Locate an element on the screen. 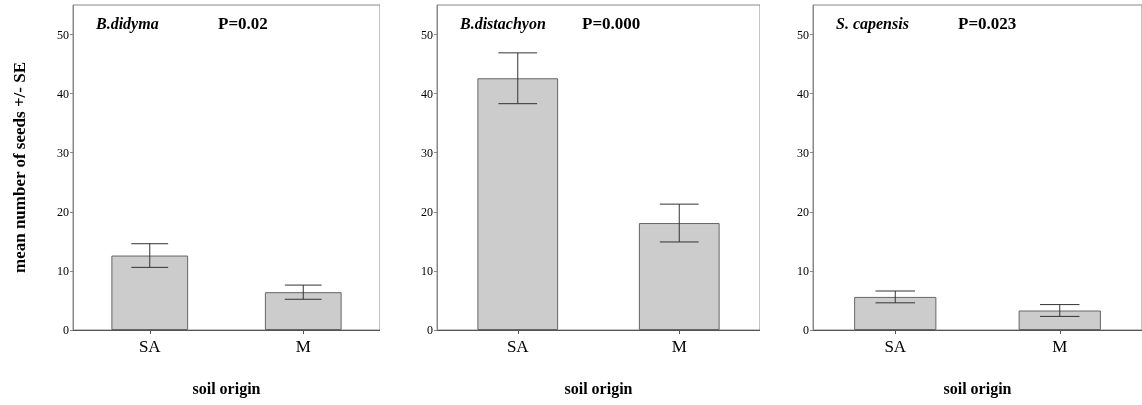 Image resolution: width=1142 pixels, height=405 pixels. annotation: P=0.023 is located at coordinates (987, 23).